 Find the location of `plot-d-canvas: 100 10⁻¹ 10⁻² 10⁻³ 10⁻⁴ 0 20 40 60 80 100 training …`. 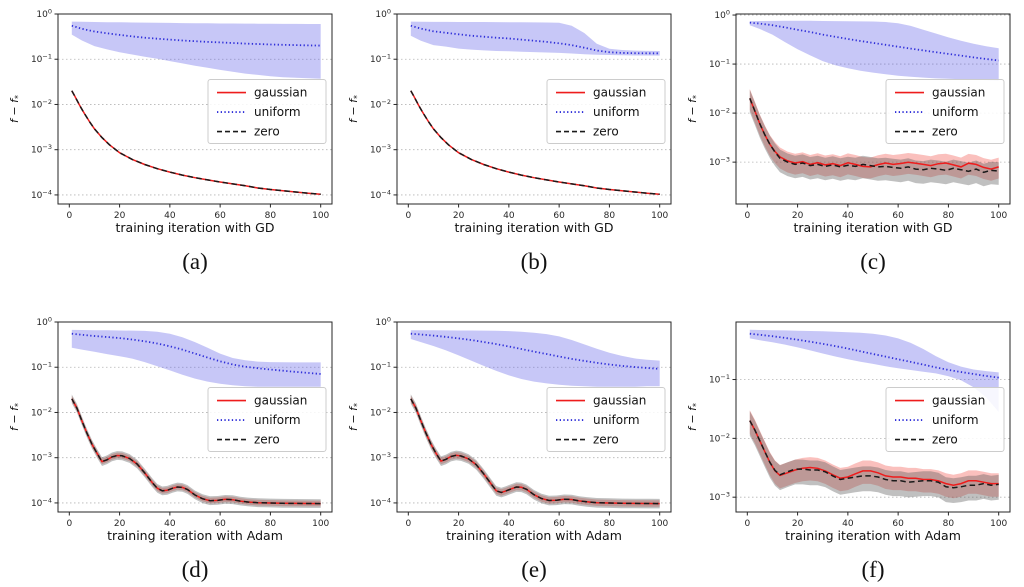

plot-d-canvas: 100 10⁻¹ 10⁻² 10⁻³ 10⁻⁴ 0 20 40 60 80 100 training … is located at coordinates (170, 429).